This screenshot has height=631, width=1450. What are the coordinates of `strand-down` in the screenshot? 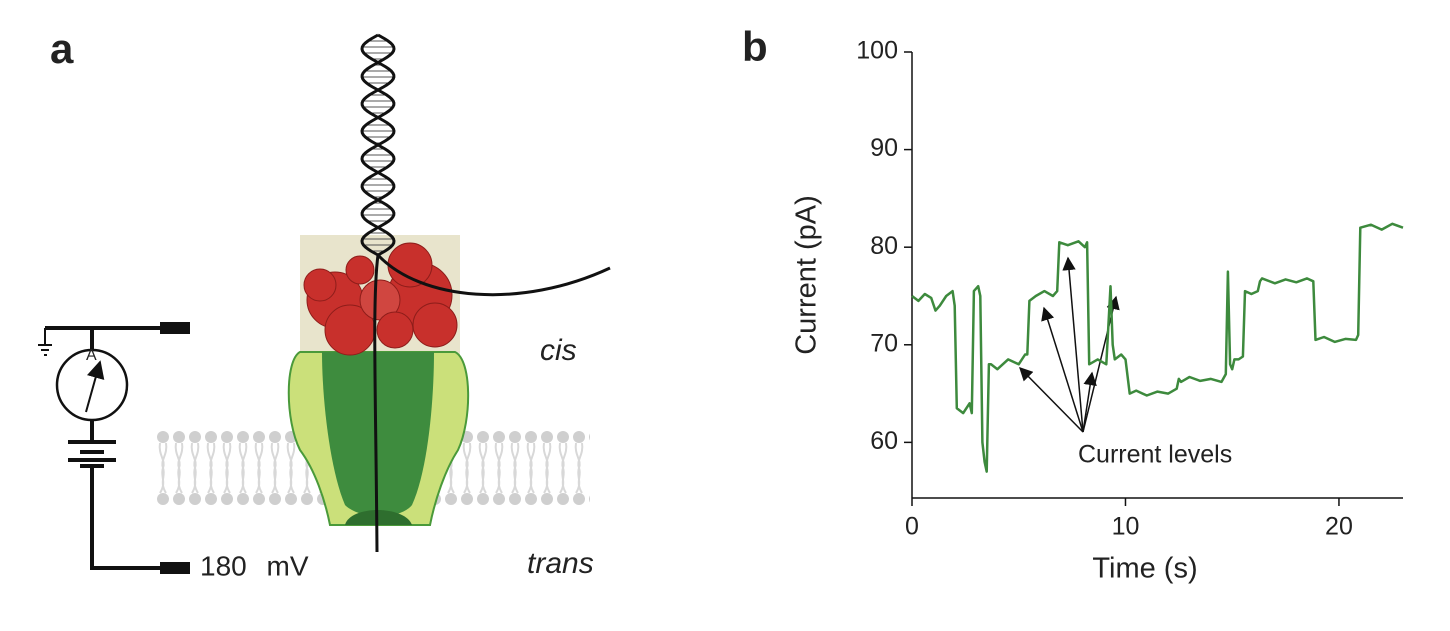 It's located at (376, 403).